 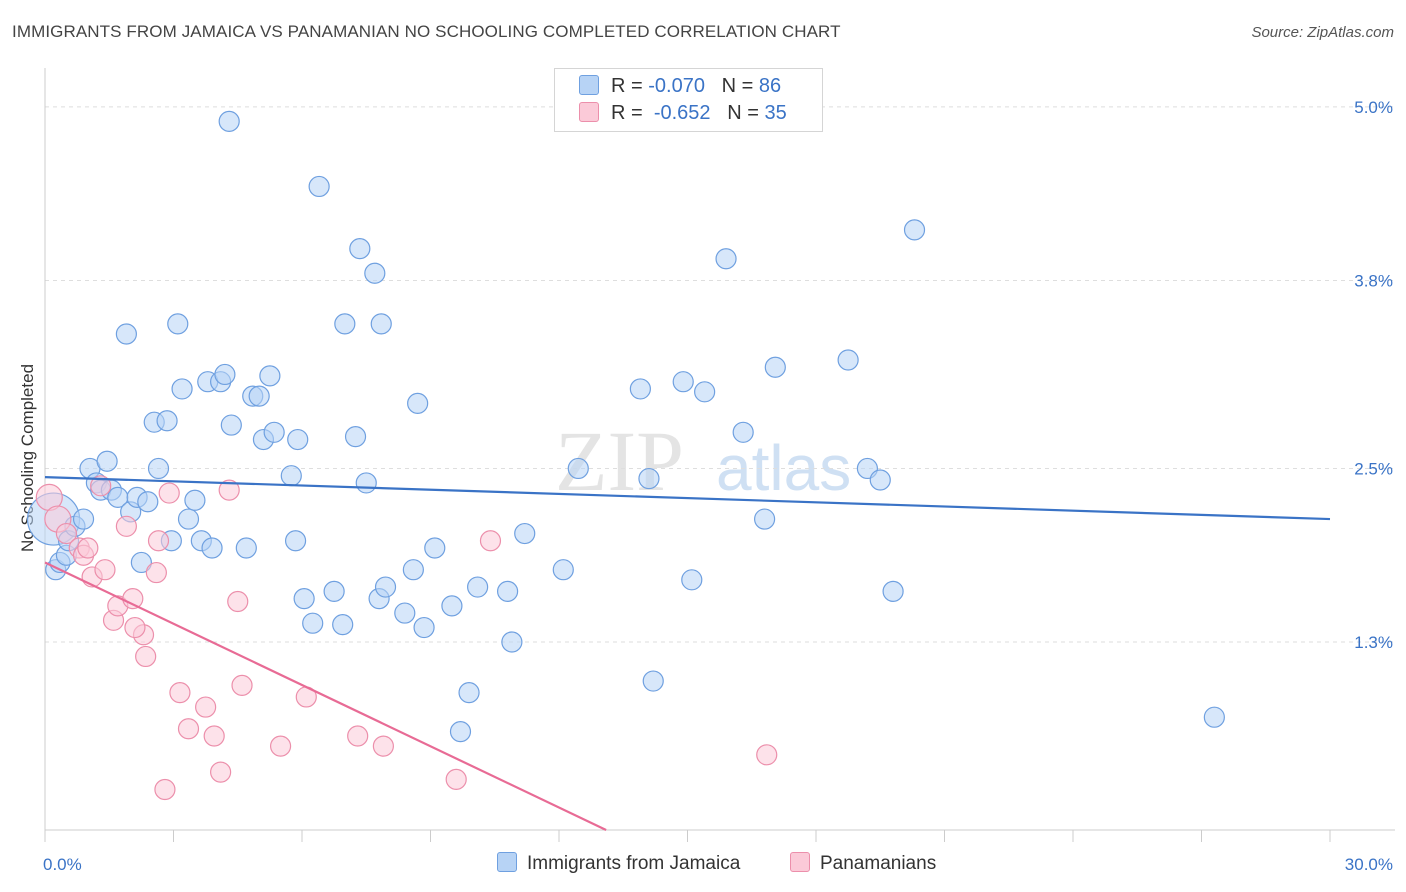 What do you see at coordinates (1369, 864) in the screenshot?
I see `x-tick-label-1: 30.0%` at bounding box center [1369, 864].